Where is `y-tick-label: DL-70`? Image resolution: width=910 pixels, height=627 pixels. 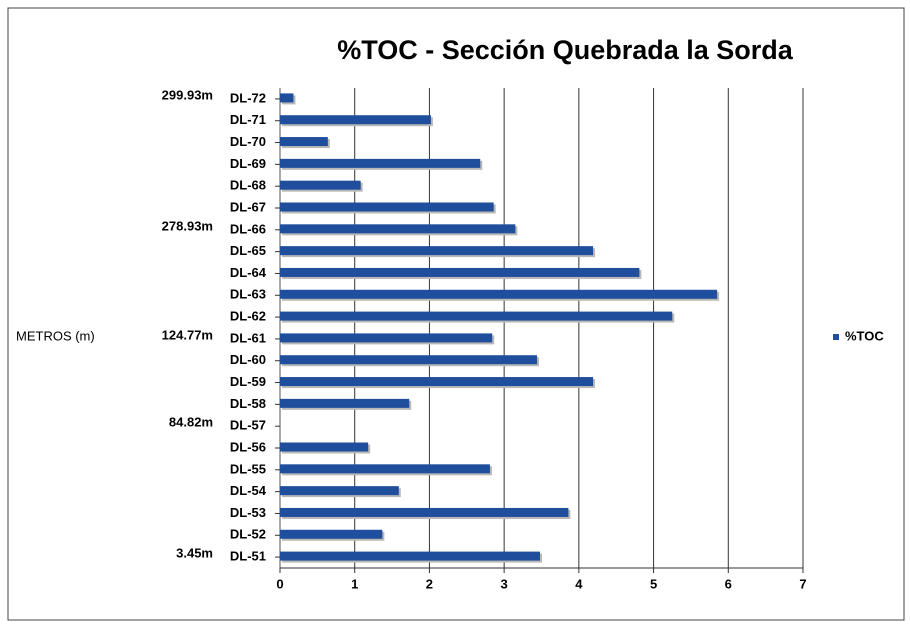
y-tick-label: DL-70 is located at coordinates (248, 141).